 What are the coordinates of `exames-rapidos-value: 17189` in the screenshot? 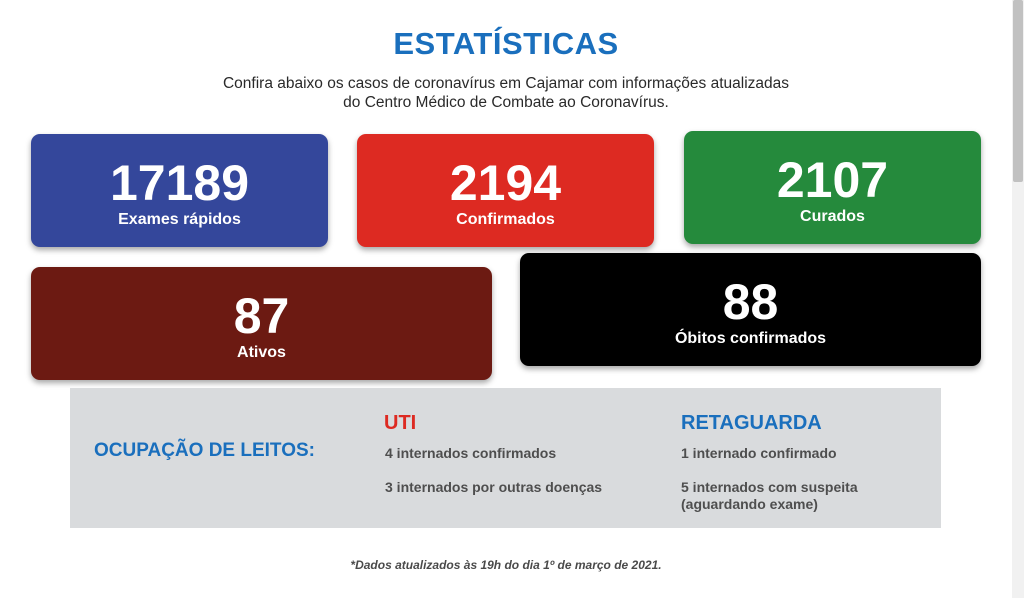 It's located at (179, 183).